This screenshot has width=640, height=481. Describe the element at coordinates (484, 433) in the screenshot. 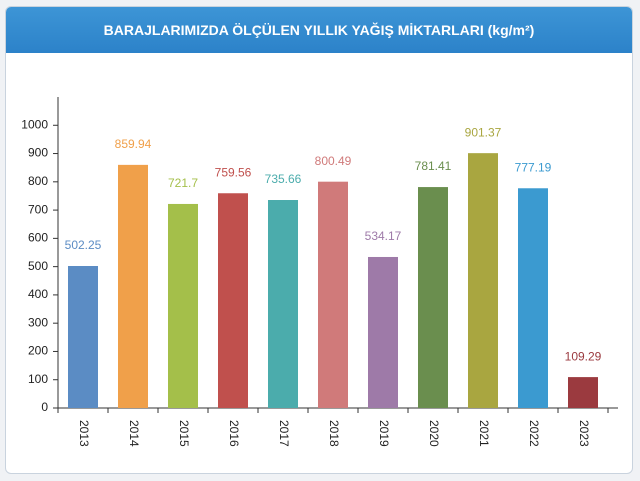

I see `x-tick-label: 2021` at that location.